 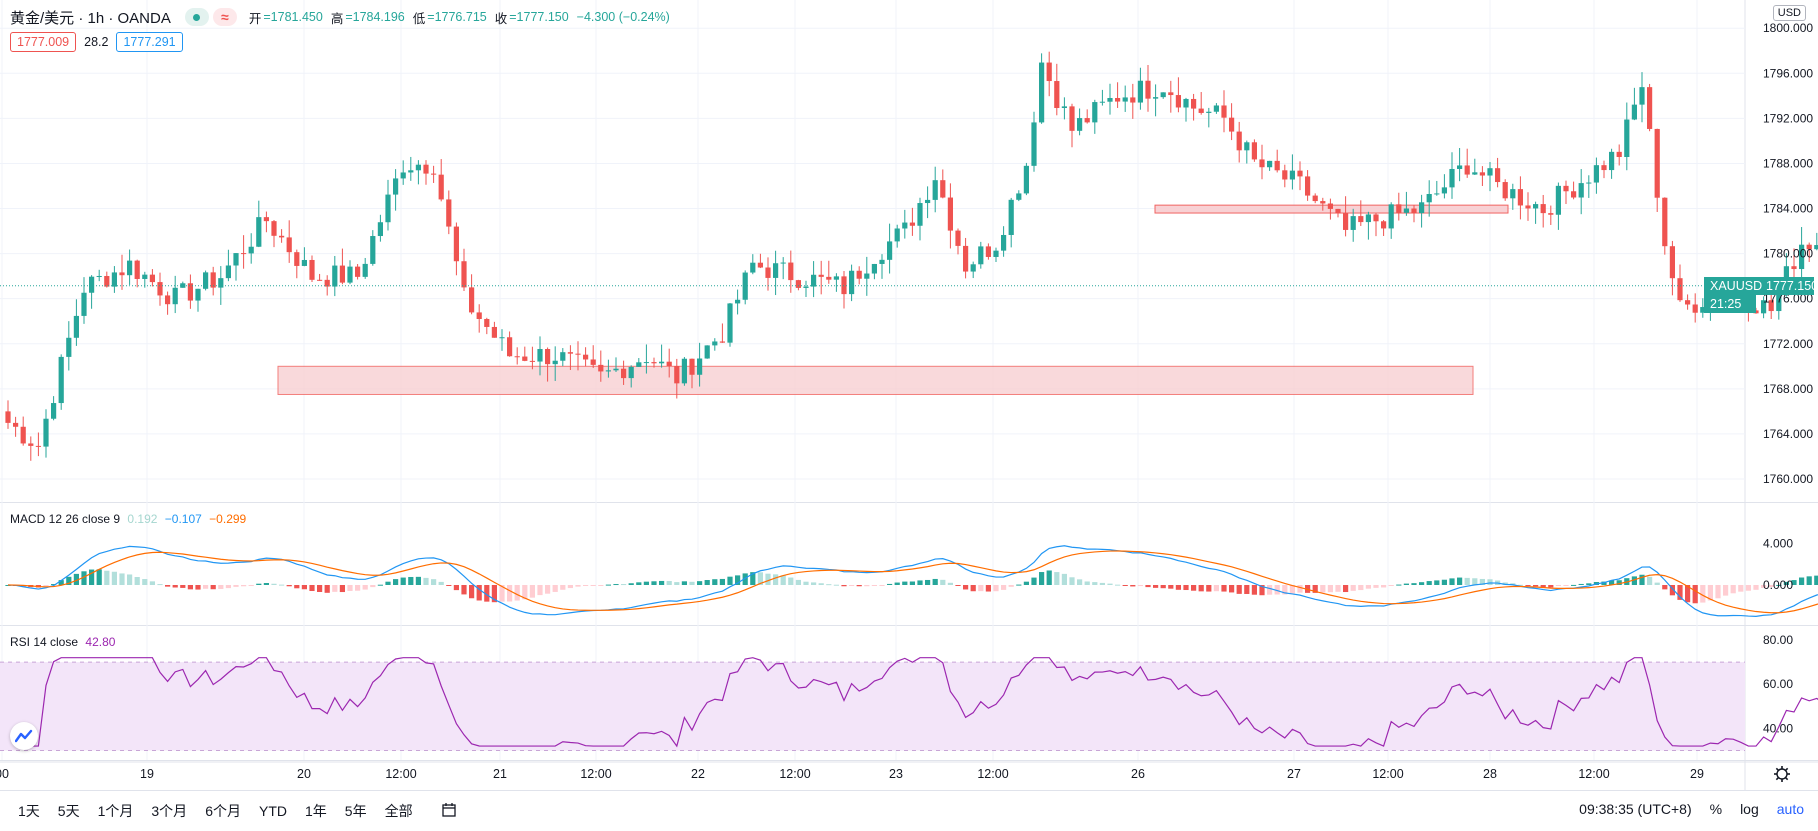 I want to click on log-toggle: log, so click(x=1749, y=809).